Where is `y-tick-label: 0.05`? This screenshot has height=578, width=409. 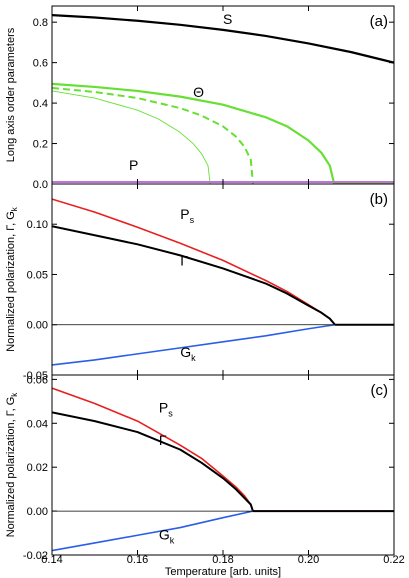 y-tick-label: 0.05 is located at coordinates (37, 275).